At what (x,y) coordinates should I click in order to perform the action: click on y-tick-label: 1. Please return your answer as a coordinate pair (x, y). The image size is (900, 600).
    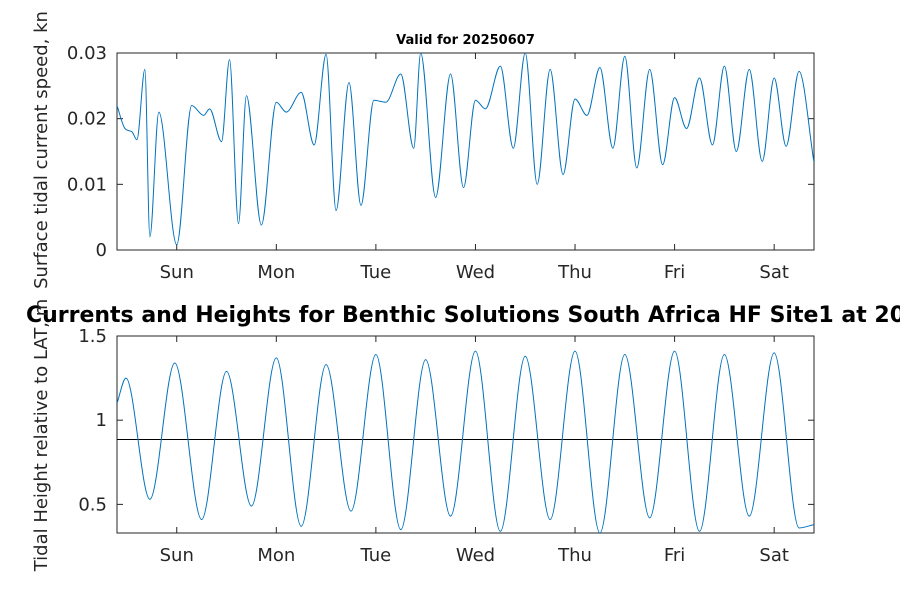
    Looking at the image, I should click on (101, 420).